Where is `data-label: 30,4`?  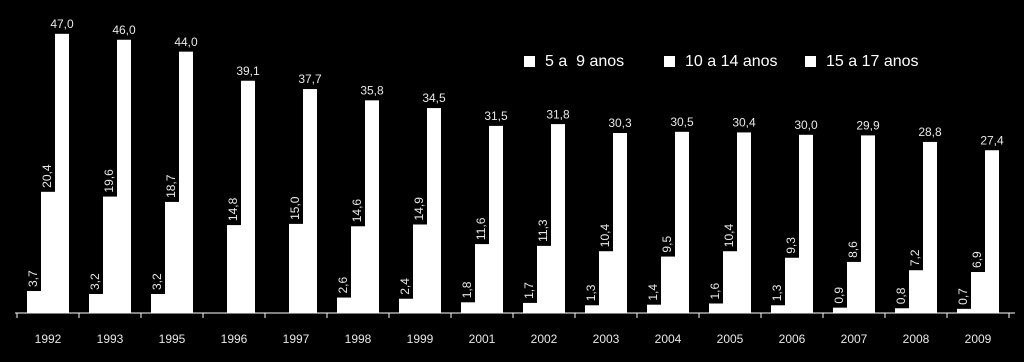 data-label: 30,4 is located at coordinates (744, 123).